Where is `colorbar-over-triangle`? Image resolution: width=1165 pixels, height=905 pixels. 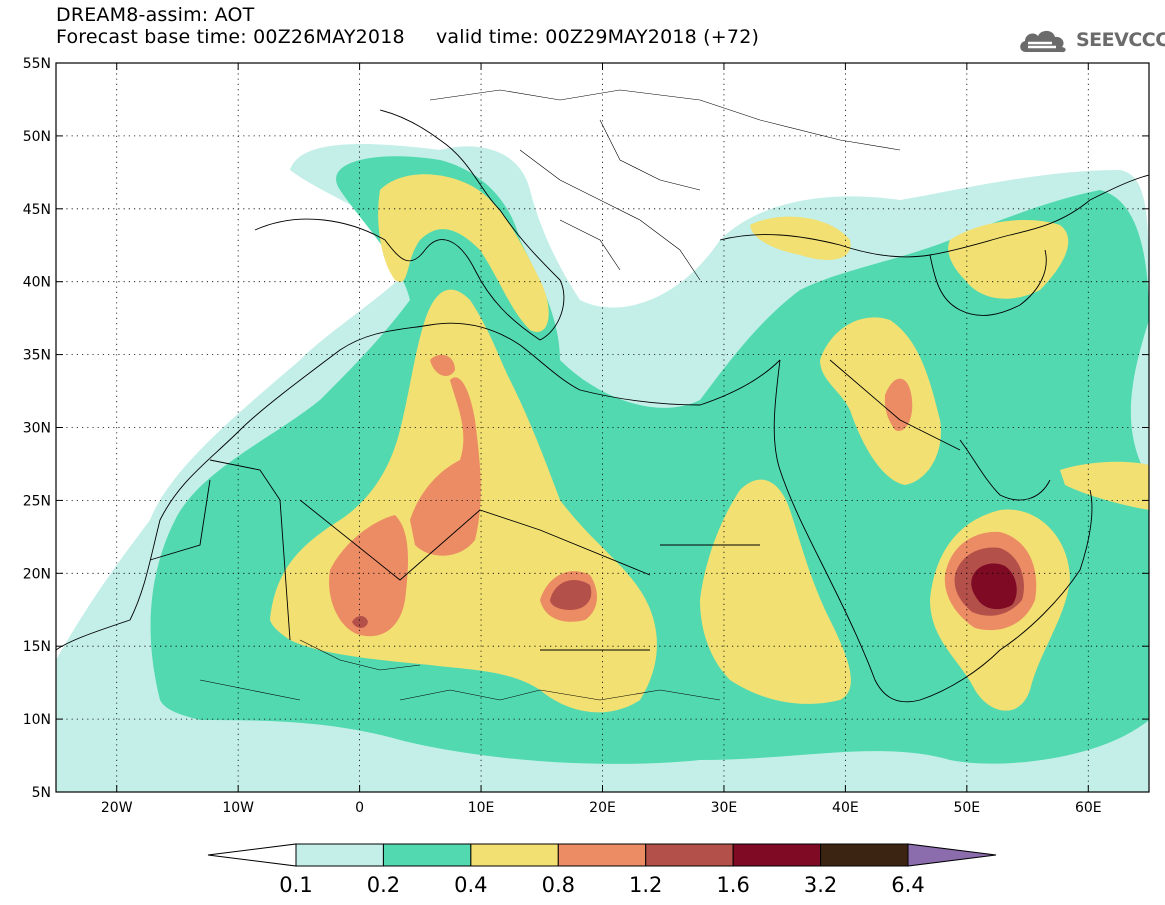 colorbar-over-triangle is located at coordinates (952, 855).